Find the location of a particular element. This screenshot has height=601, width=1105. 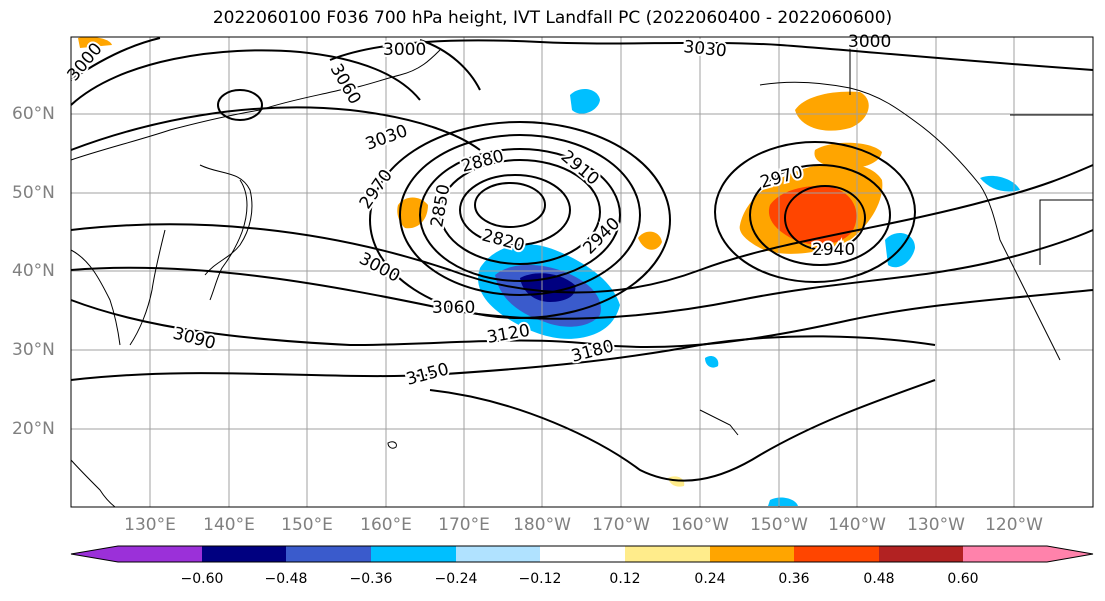

contour-label: 3180 is located at coordinates (592, 351).